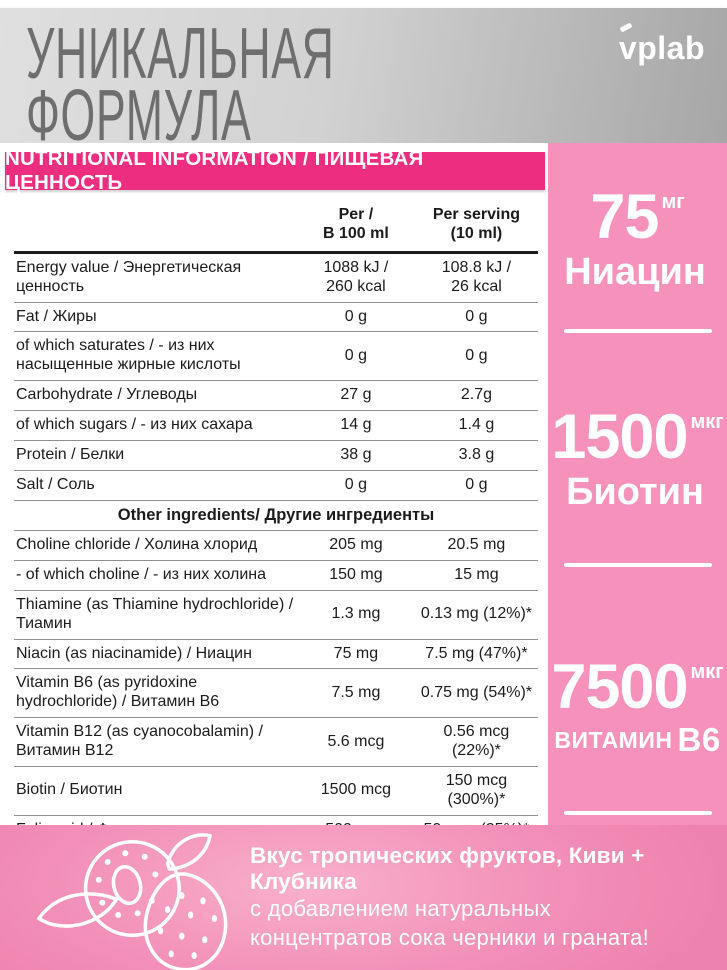  Describe the element at coordinates (673, 202) in the screenshot. I see `highlight-unit: мг` at that location.